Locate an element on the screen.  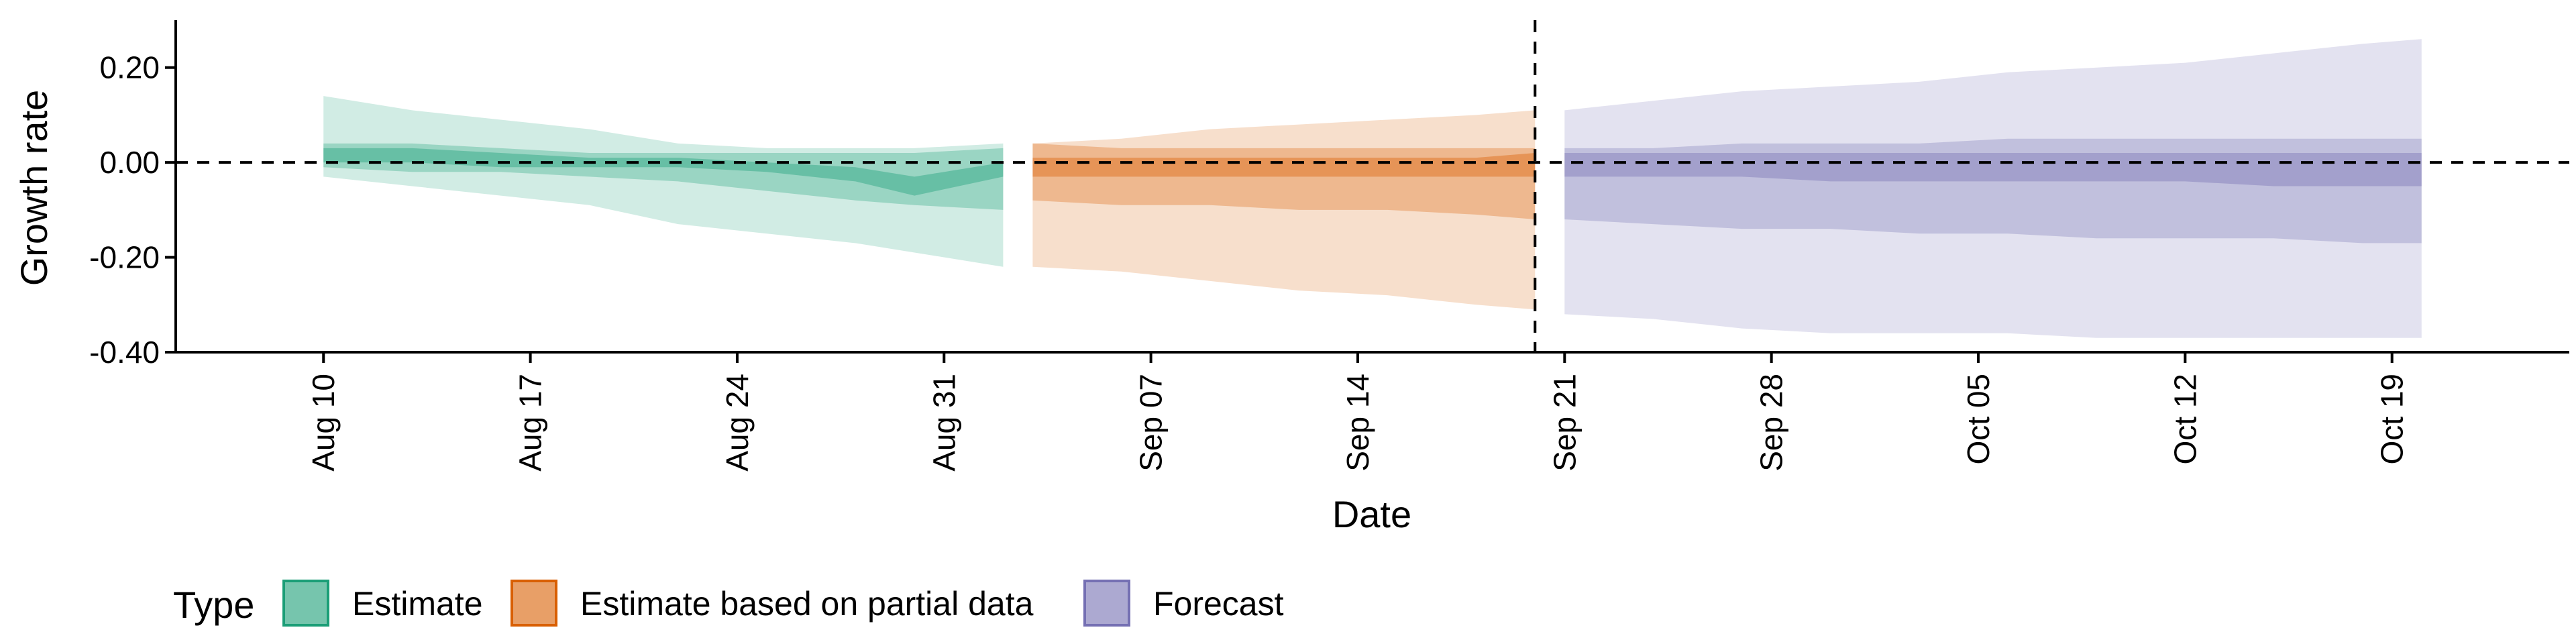
x-tick-label: Sep 28 is located at coordinates (1771, 423).